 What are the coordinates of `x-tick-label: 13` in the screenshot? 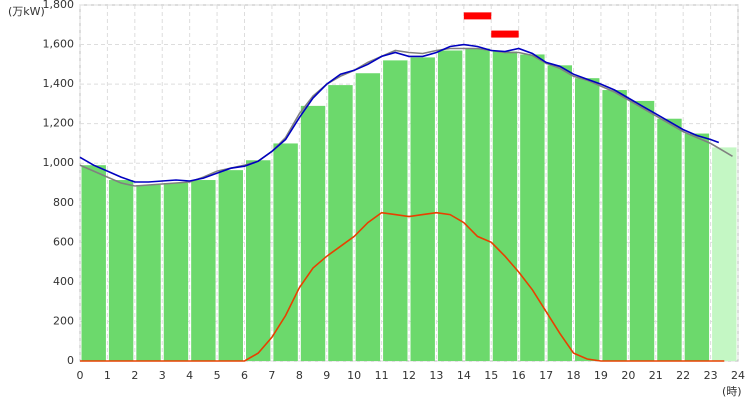 It's located at (436, 375).